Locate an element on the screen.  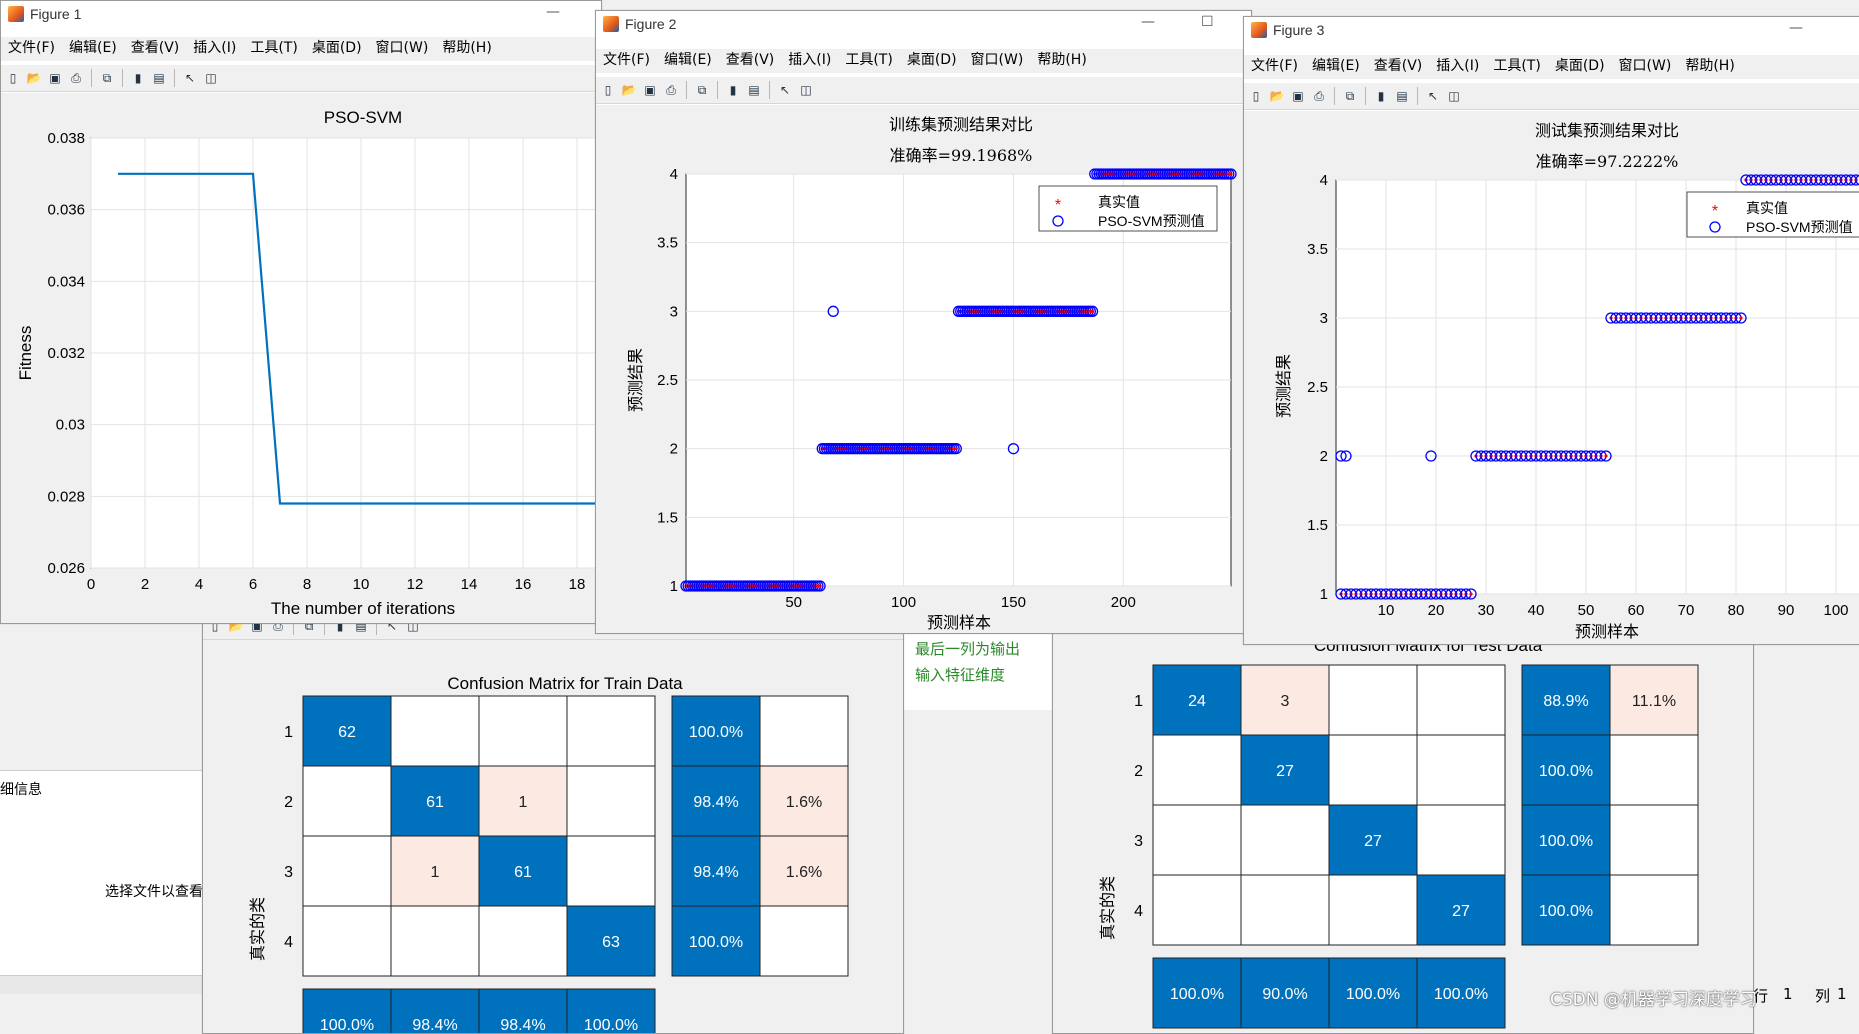
row-label: 3 is located at coordinates (1138, 841).